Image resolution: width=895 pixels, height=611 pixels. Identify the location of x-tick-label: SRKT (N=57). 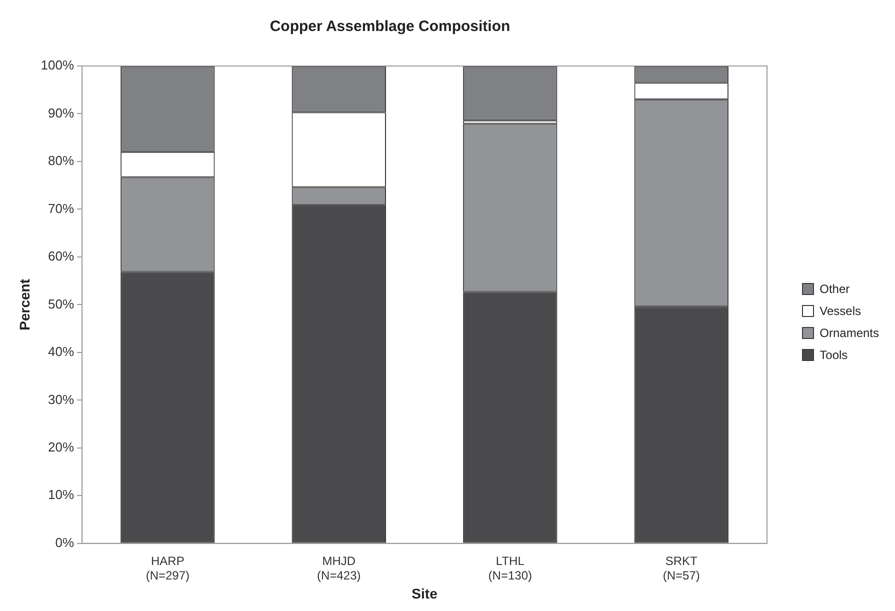
(681, 568).